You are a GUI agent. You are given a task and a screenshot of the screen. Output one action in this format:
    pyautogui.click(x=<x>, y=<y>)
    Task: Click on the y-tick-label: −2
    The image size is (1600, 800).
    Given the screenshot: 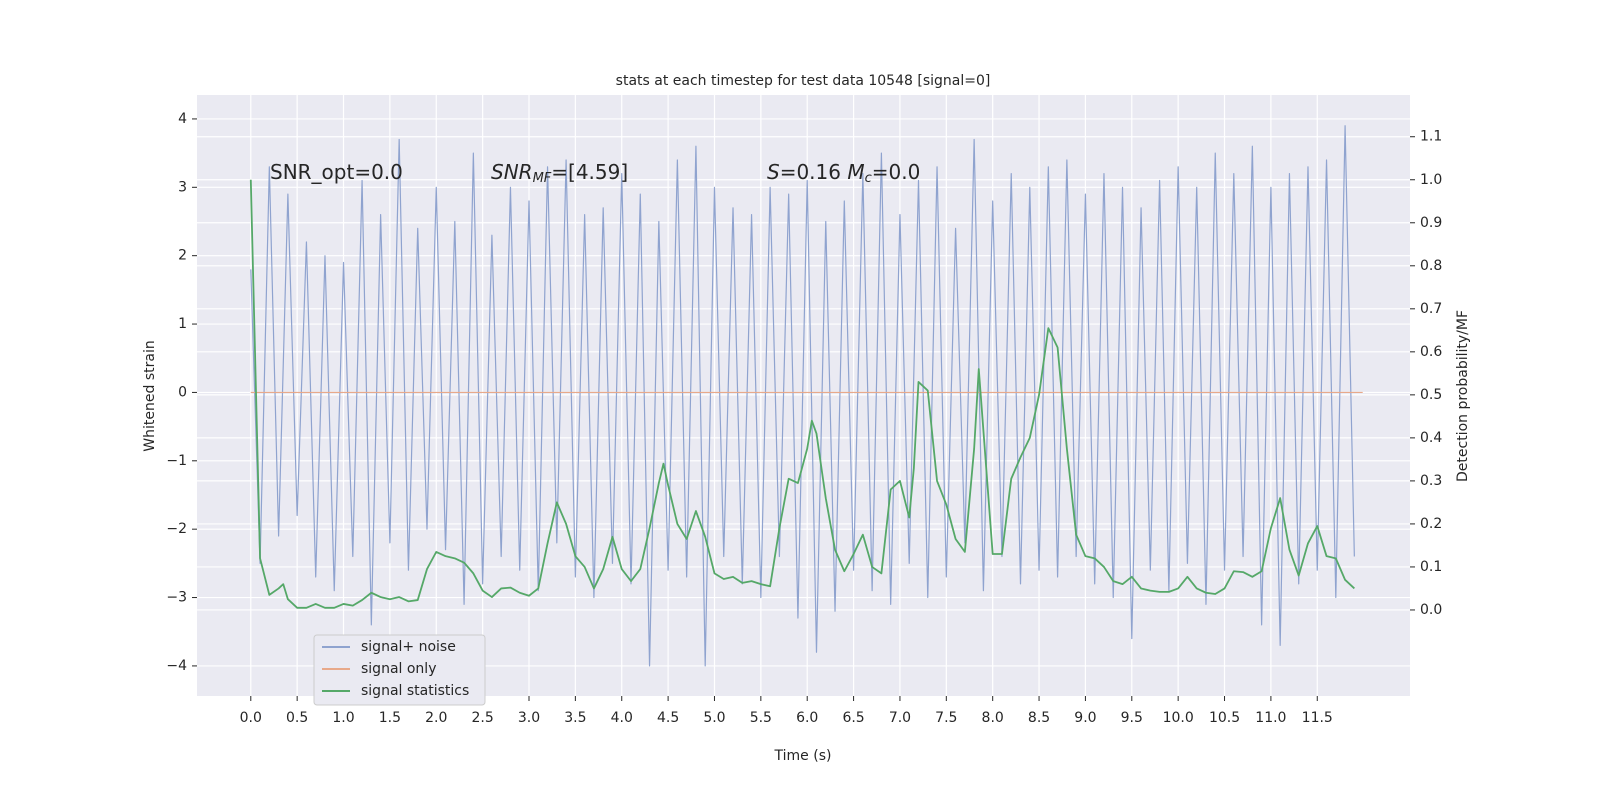 What is the action you would take?
    pyautogui.click(x=176, y=529)
    